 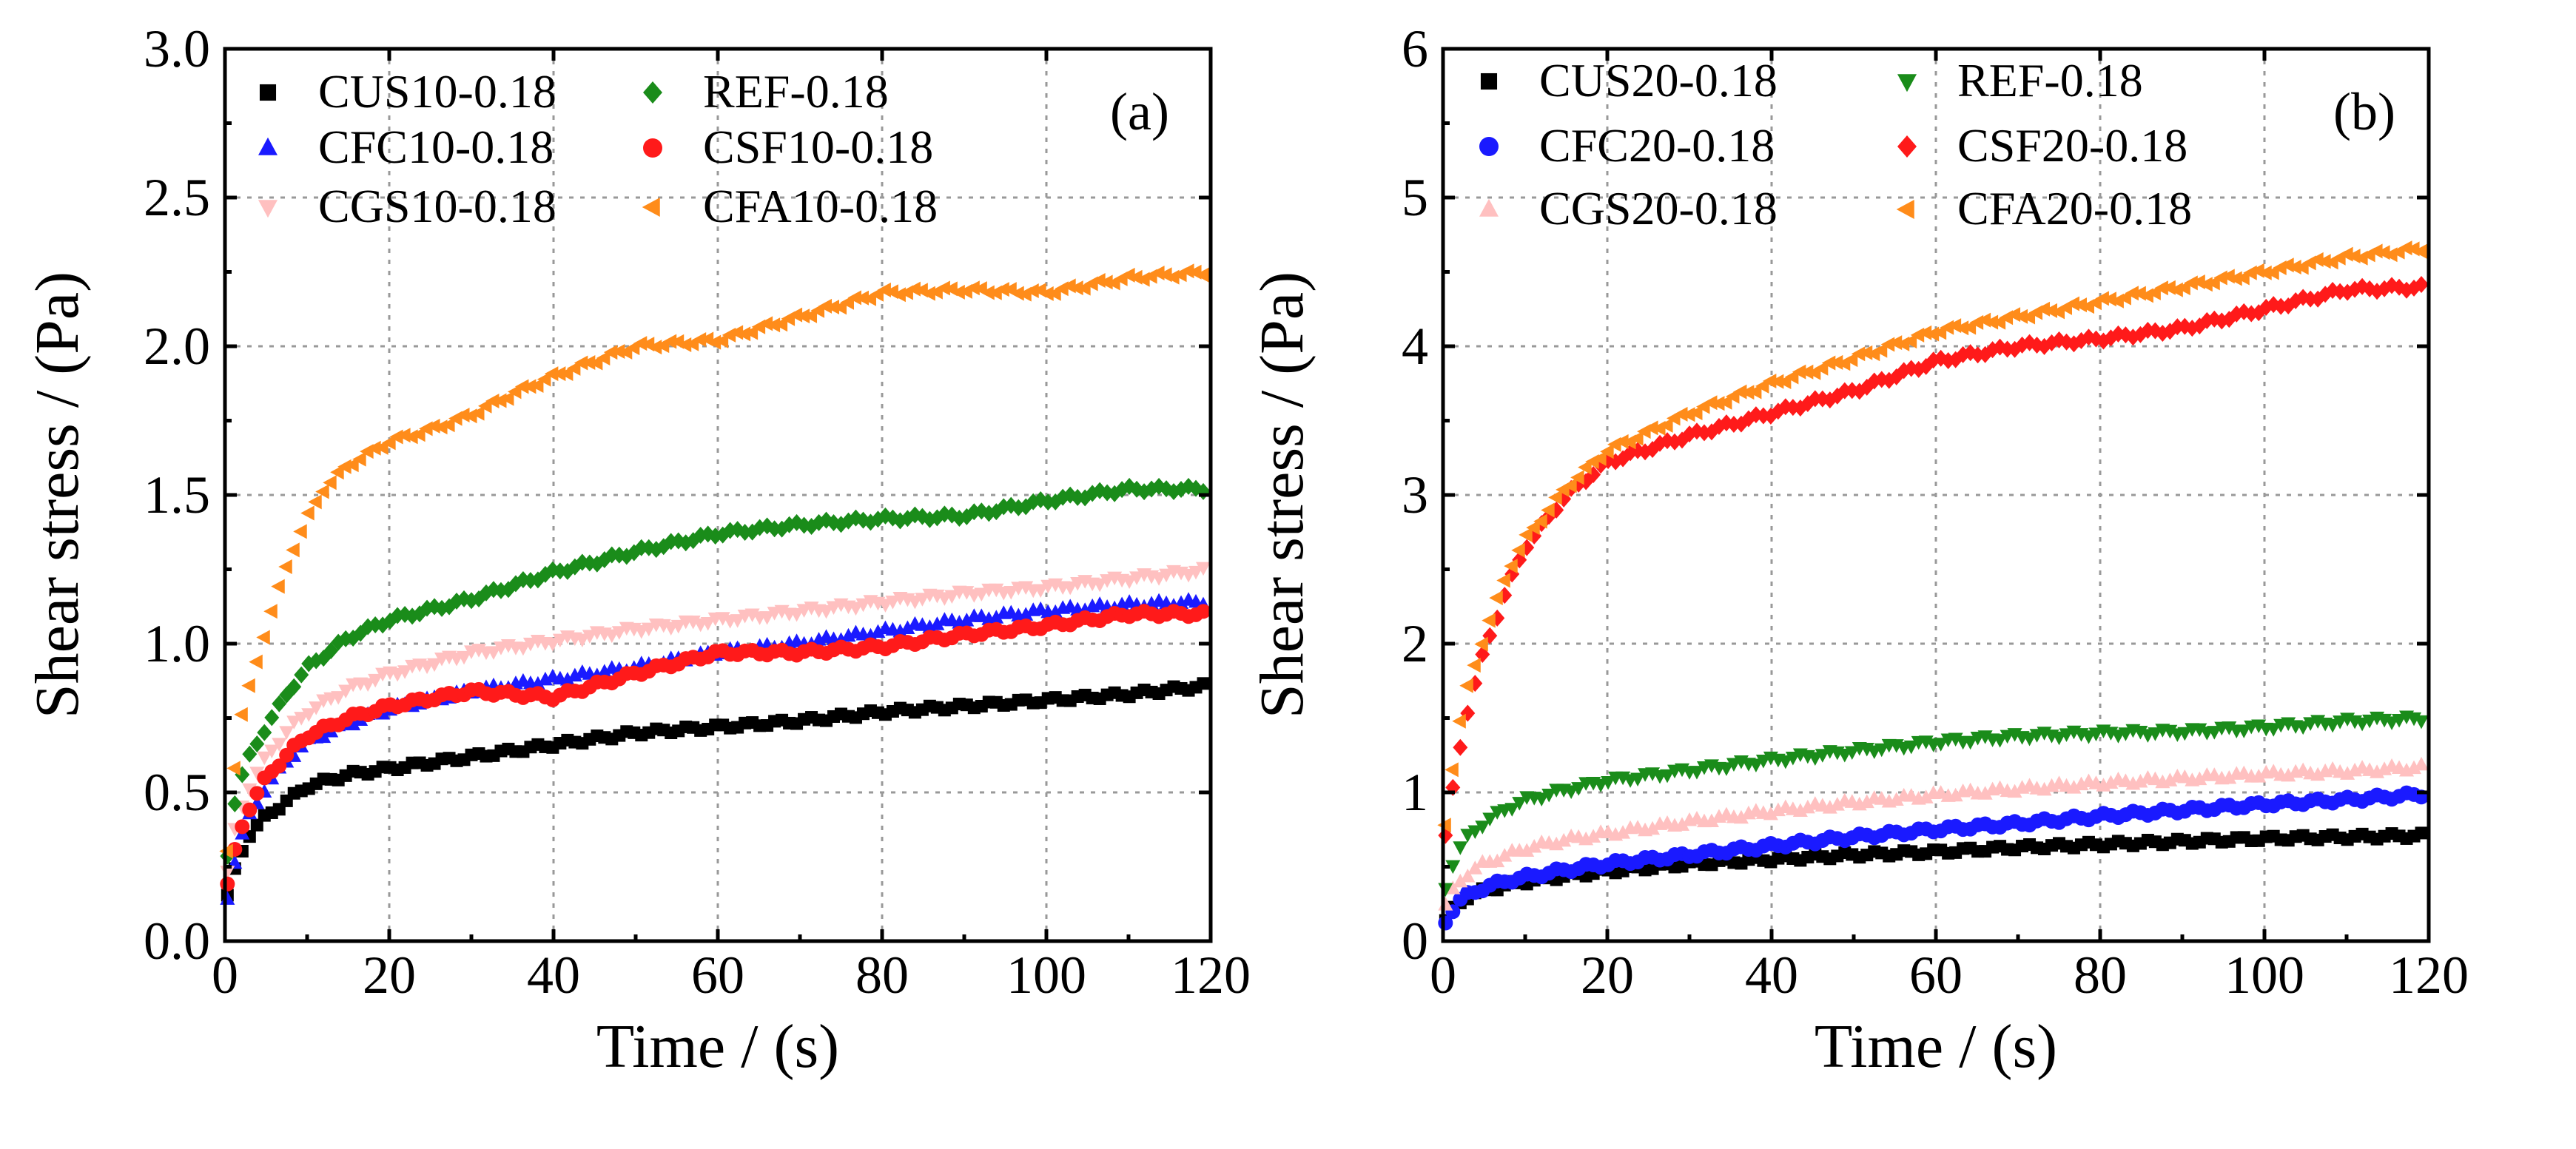 I want to click on x-axis-label: Time / (s), so click(x=1936, y=1046).